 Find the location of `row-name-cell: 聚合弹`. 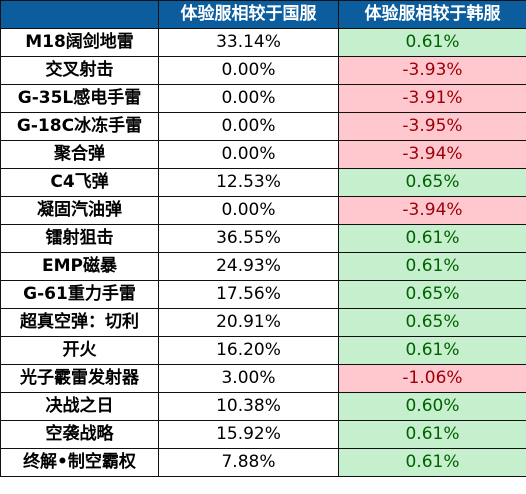

row-name-cell: 聚合弹 is located at coordinates (79, 154).